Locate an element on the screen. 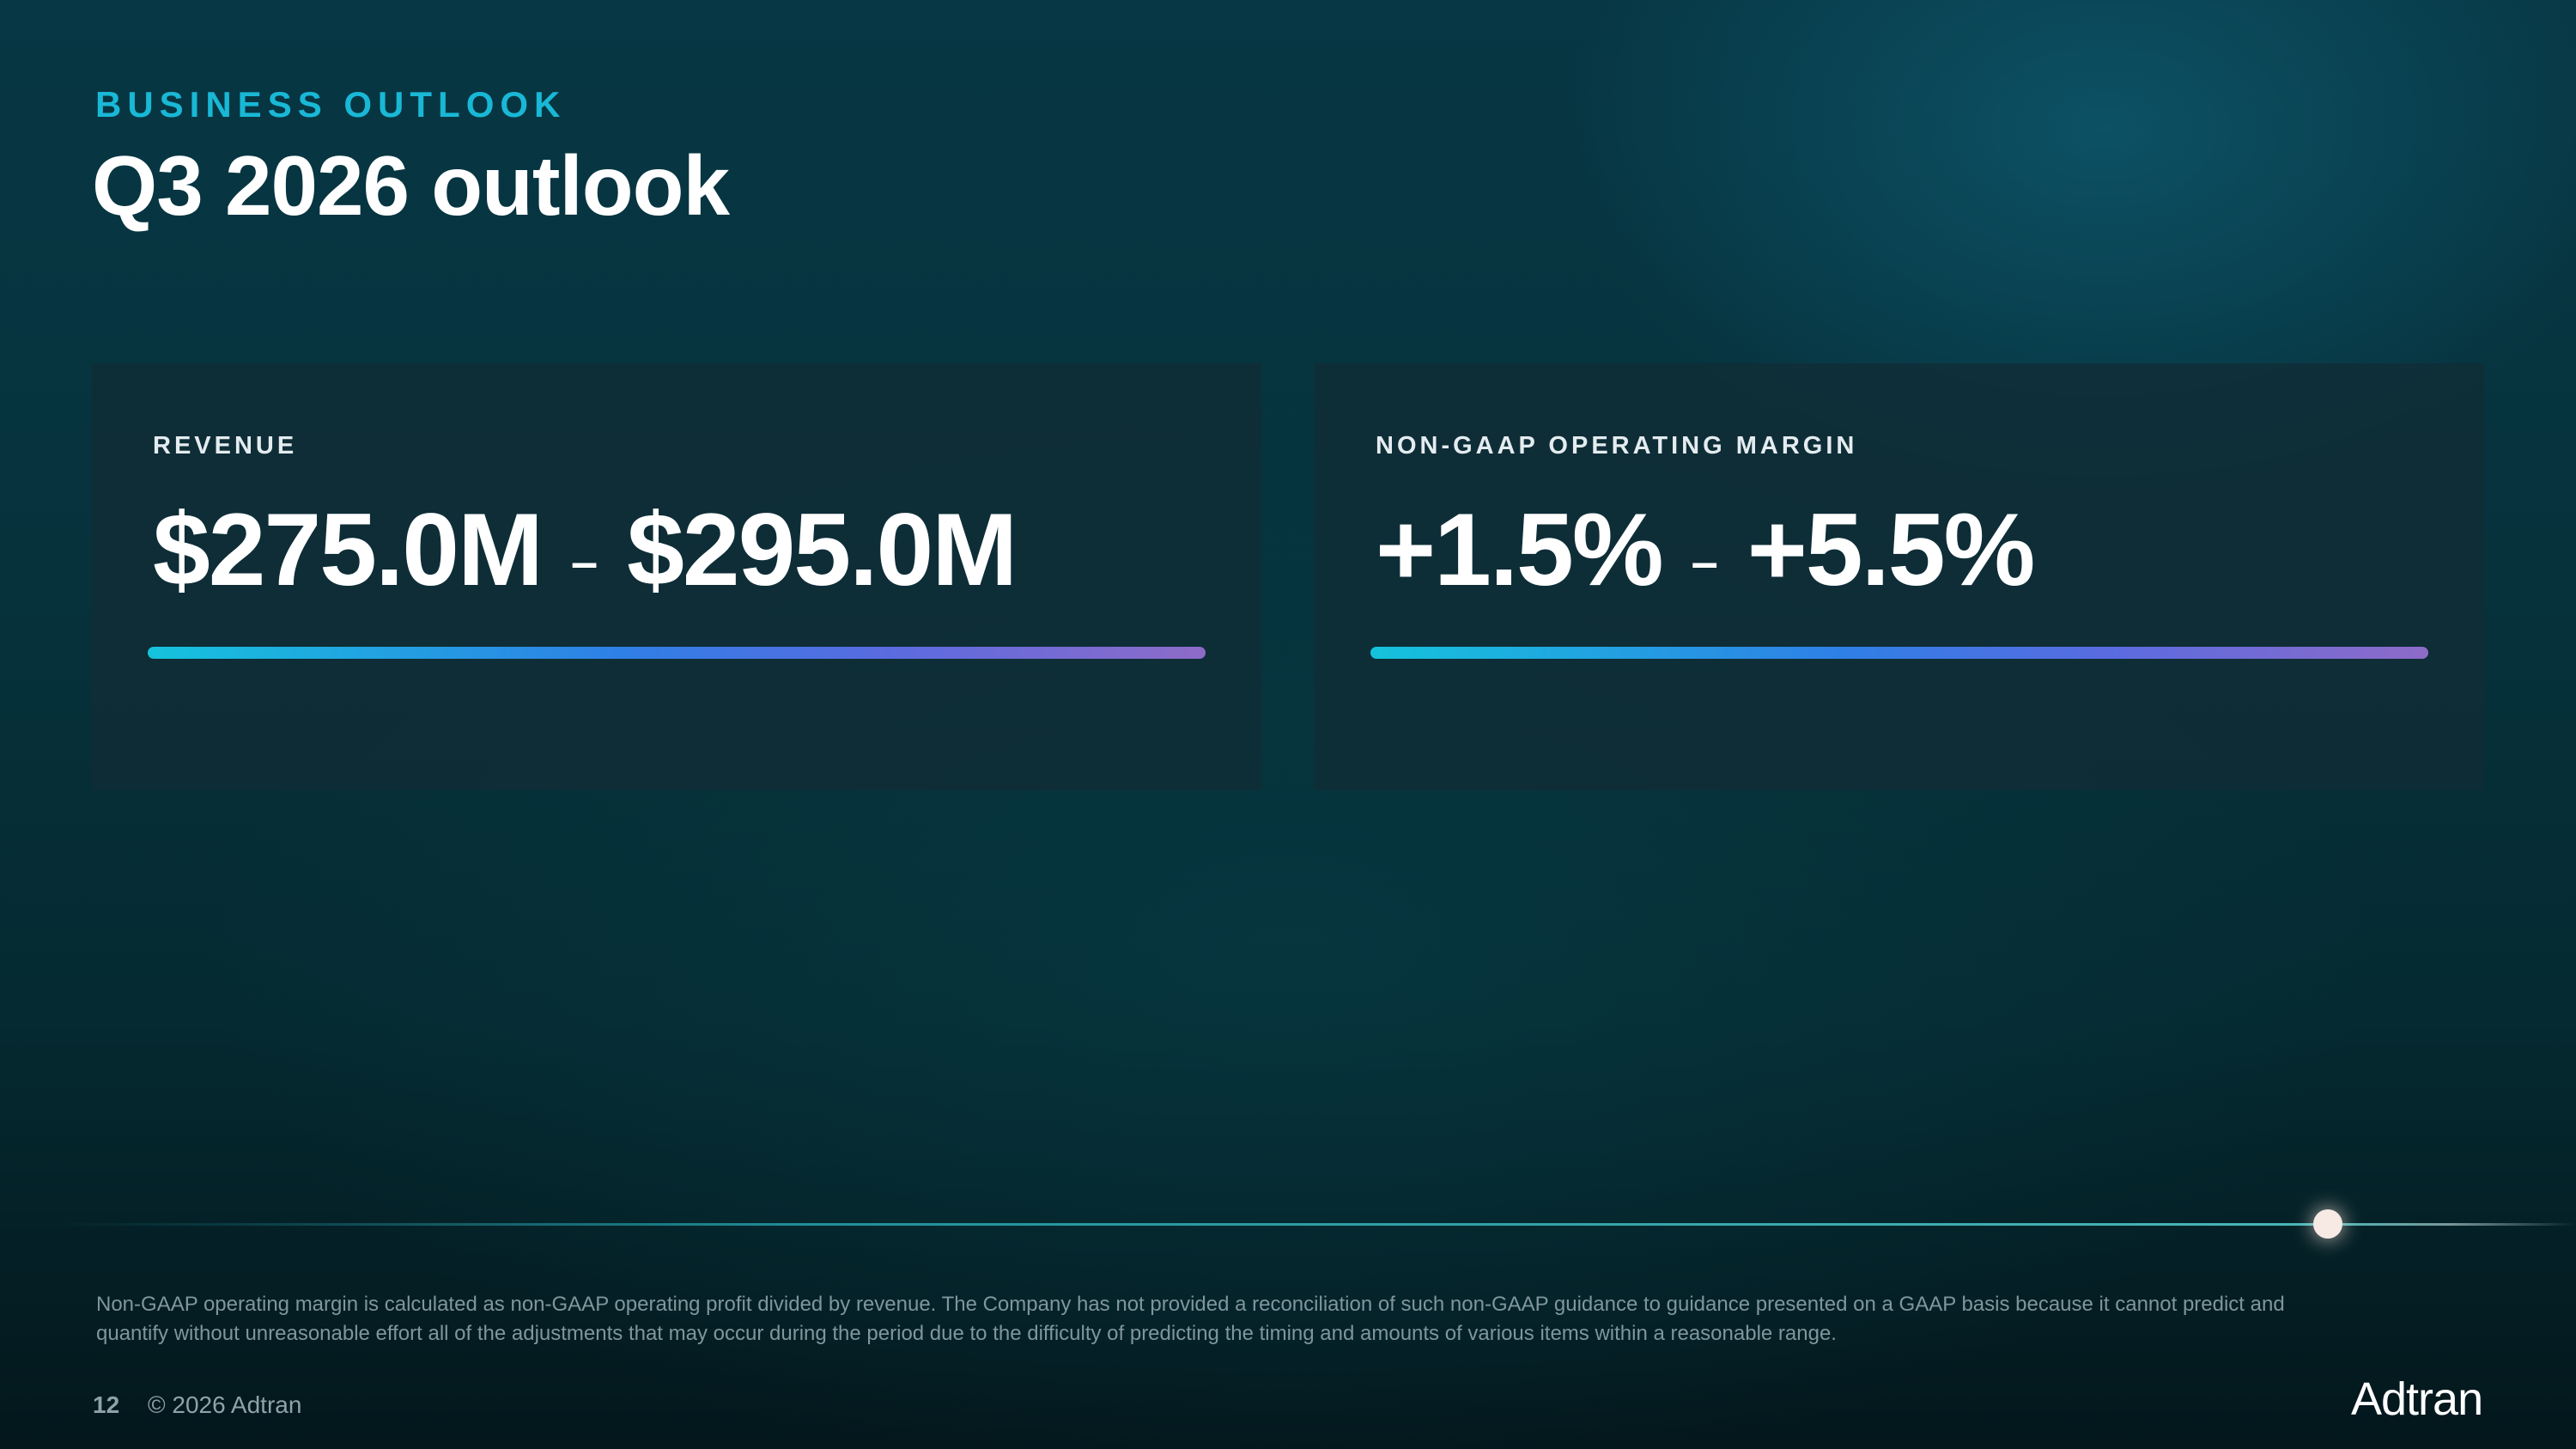 Image resolution: width=2576 pixels, height=1449 pixels. divider-dot is located at coordinates (2327, 1224).